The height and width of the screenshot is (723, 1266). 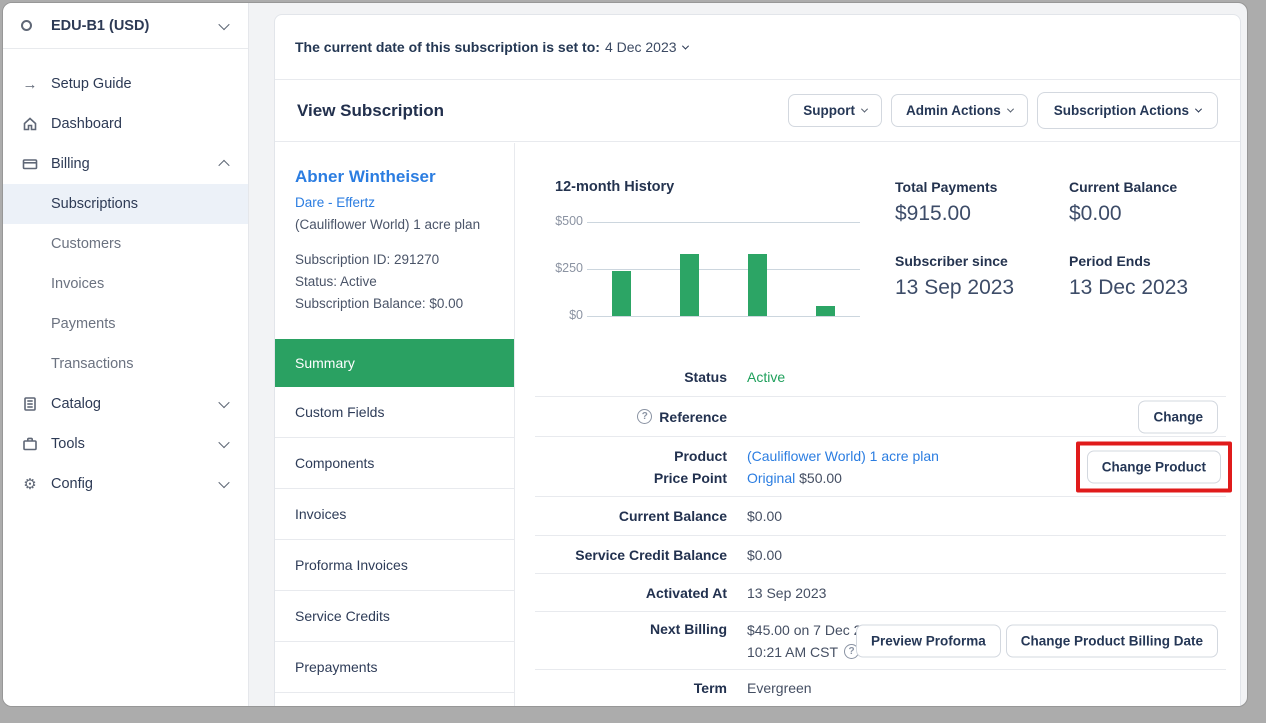 What do you see at coordinates (835, 110) in the screenshot?
I see `support-button: Support` at bounding box center [835, 110].